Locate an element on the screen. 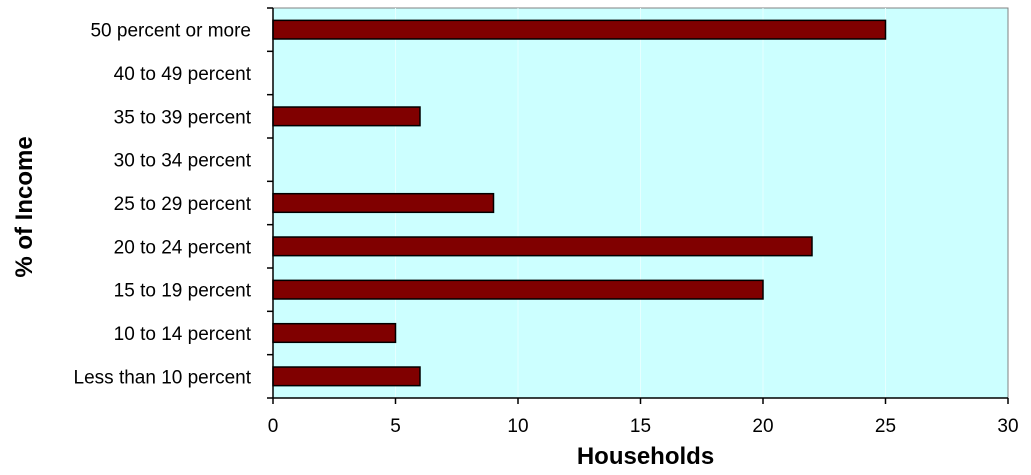 Image resolution: width=1031 pixels, height=475 pixels. category-label: 25 to 29 percent is located at coordinates (183, 204).